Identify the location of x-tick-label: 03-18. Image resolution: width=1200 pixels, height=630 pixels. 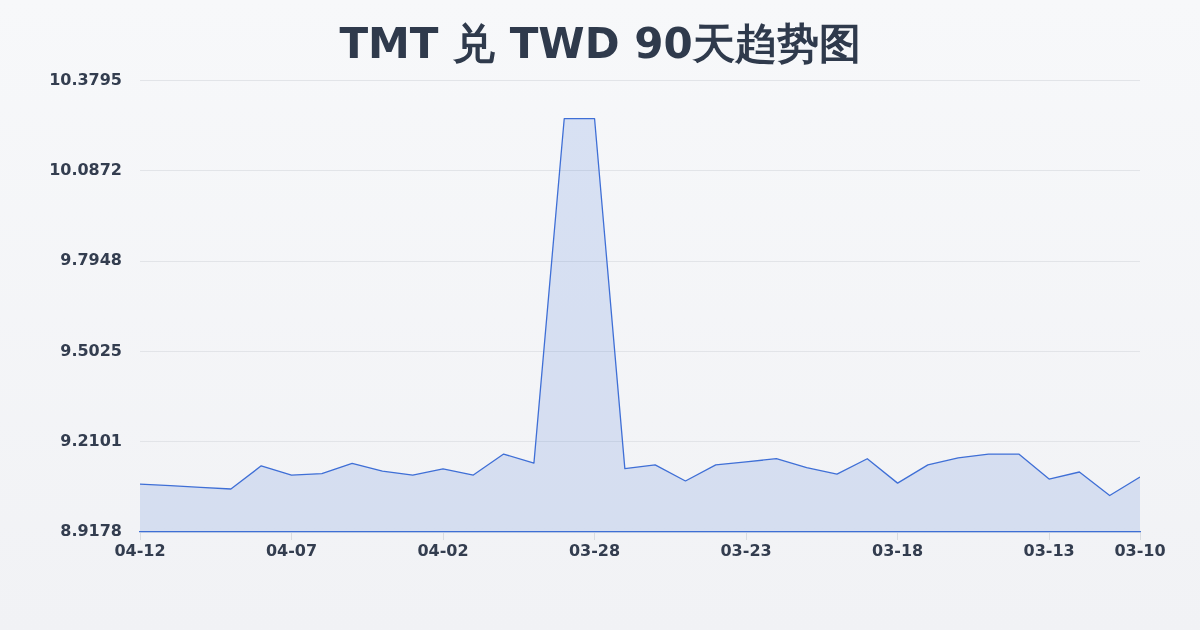
(897, 550).